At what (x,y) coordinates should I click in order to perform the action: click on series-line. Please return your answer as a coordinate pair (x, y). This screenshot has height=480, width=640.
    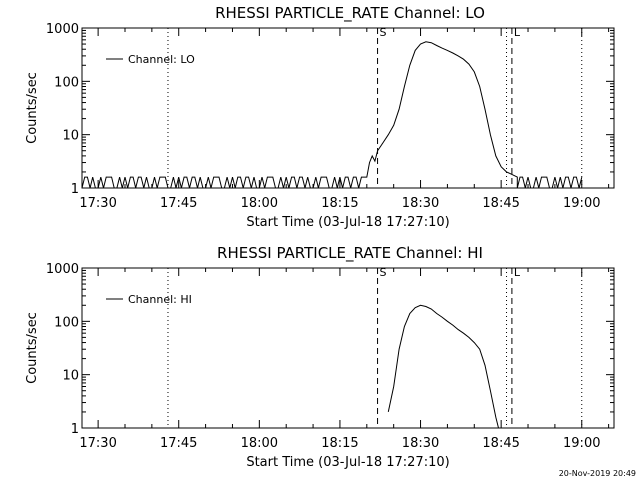
    Looking at the image, I should click on (443, 366).